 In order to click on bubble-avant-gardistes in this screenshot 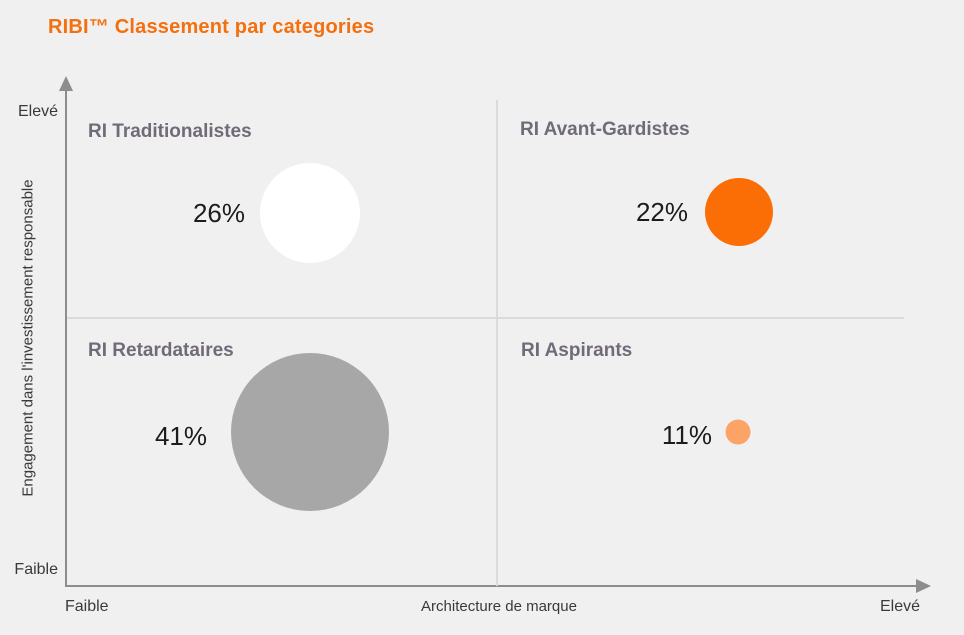, I will do `click(739, 212)`.